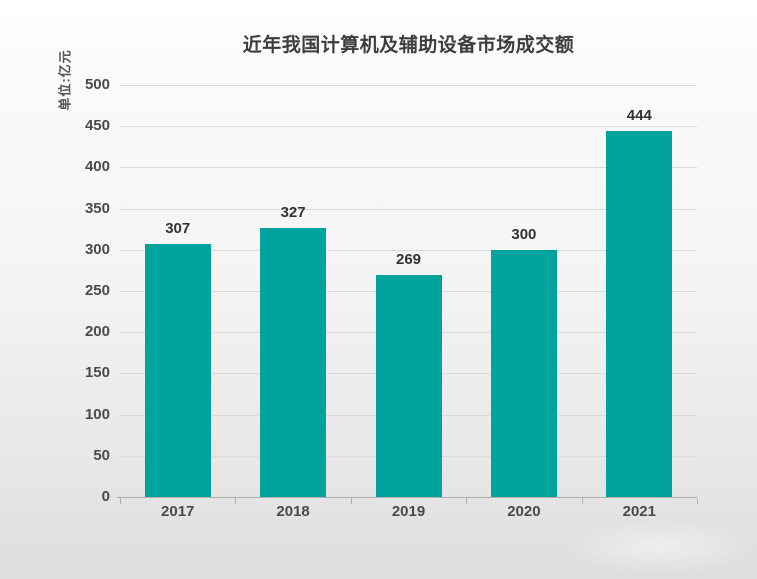  Describe the element at coordinates (97, 290) in the screenshot. I see `y-tick-label-250: 250` at that location.